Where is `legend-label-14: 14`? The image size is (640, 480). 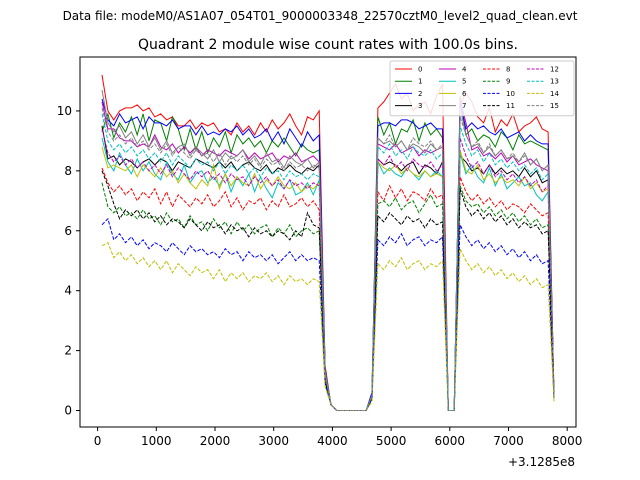
legend-label-14: 14 is located at coordinates (554, 94).